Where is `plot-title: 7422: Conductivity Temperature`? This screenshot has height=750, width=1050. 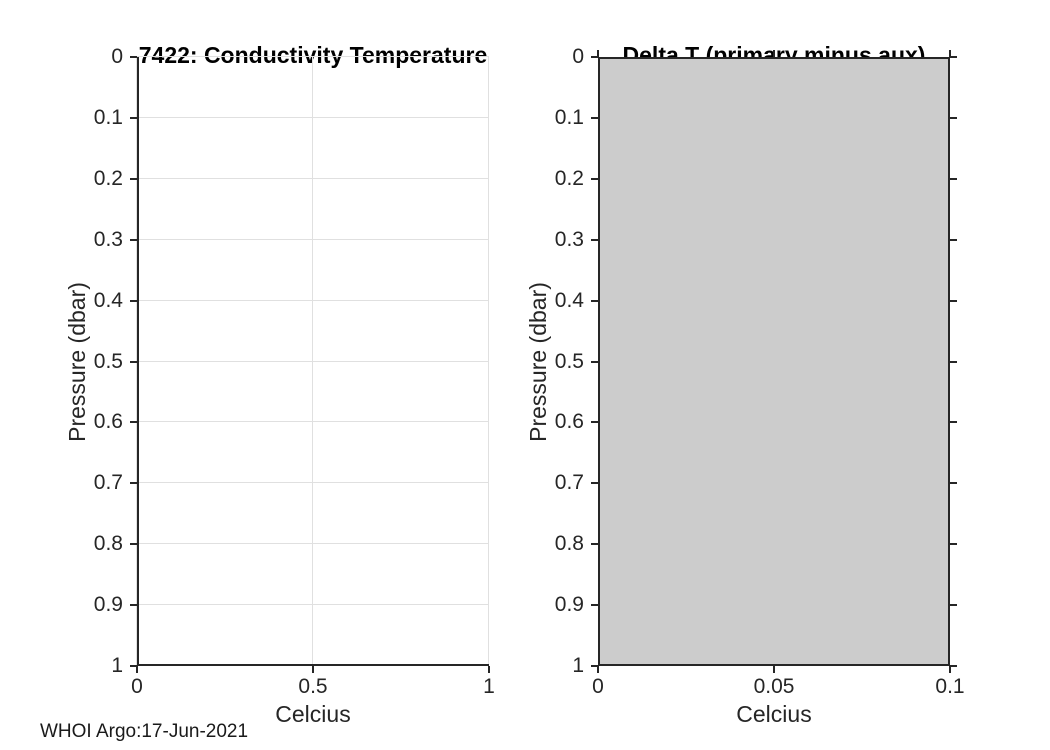 plot-title: 7422: Conductivity Temperature is located at coordinates (313, 55).